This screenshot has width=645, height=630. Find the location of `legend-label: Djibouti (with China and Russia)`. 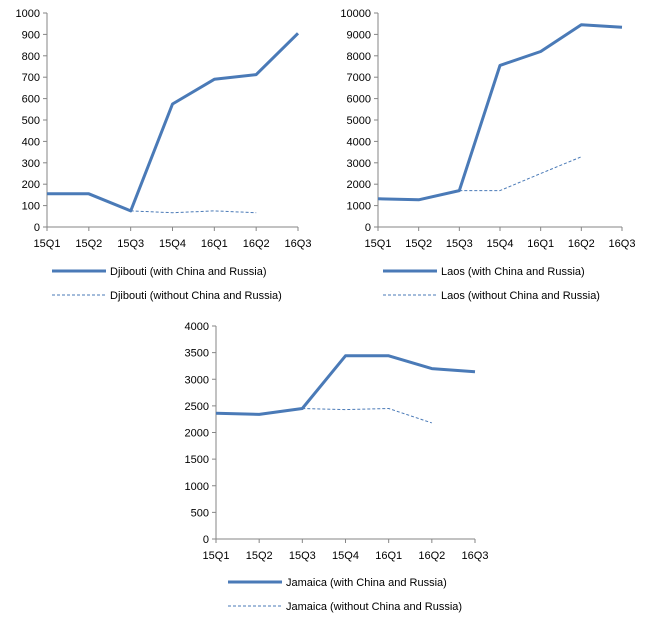

legend-label: Djibouti (with China and Russia) is located at coordinates (188, 272).